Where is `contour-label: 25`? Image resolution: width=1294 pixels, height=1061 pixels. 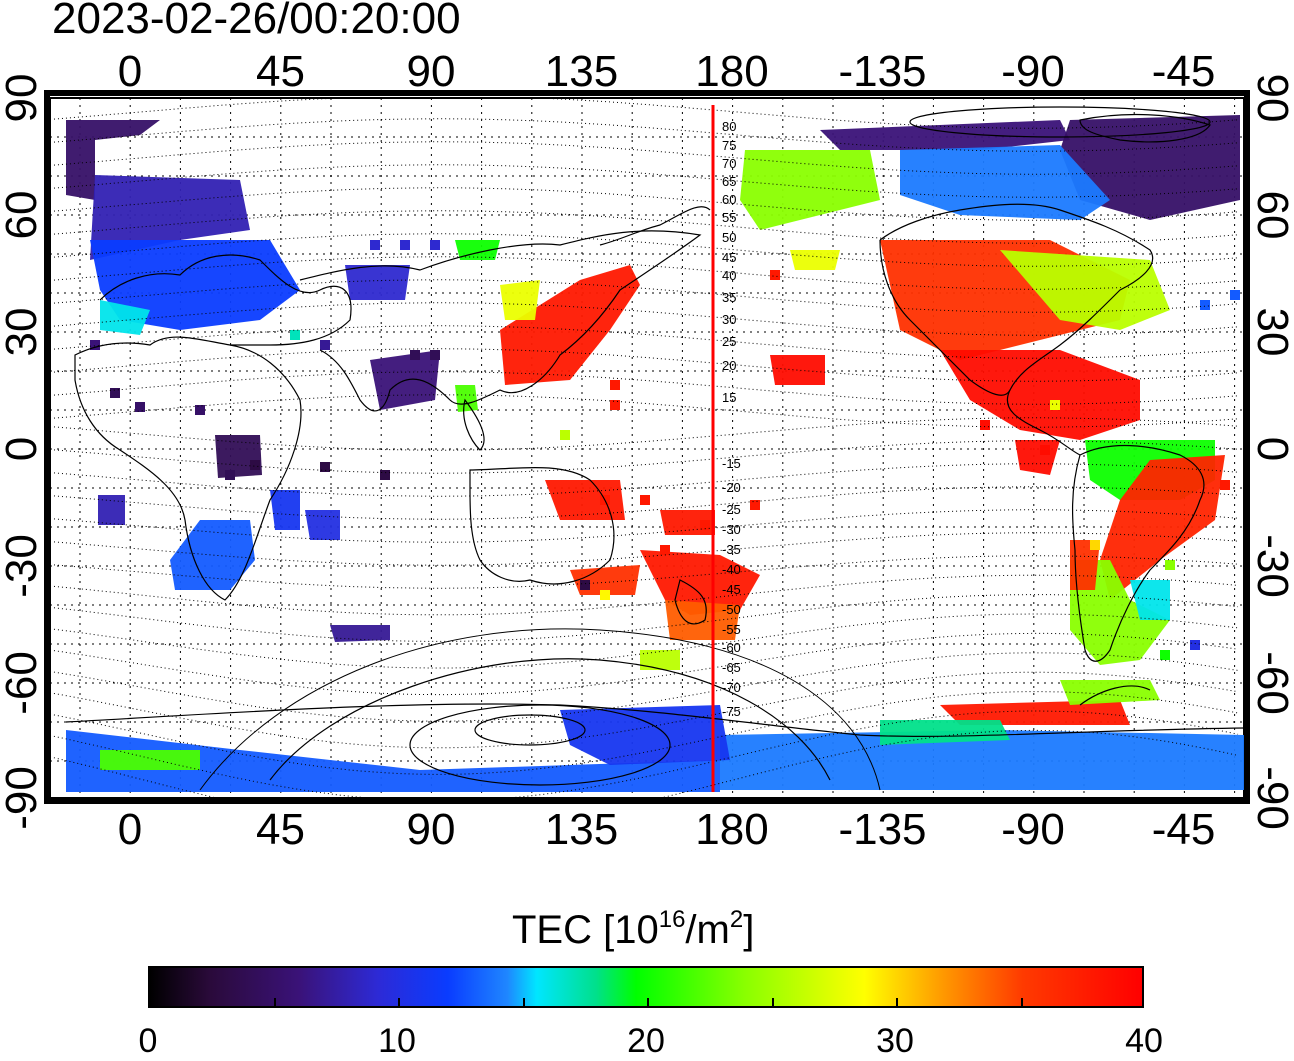
contour-label: 25 is located at coordinates (729, 341).